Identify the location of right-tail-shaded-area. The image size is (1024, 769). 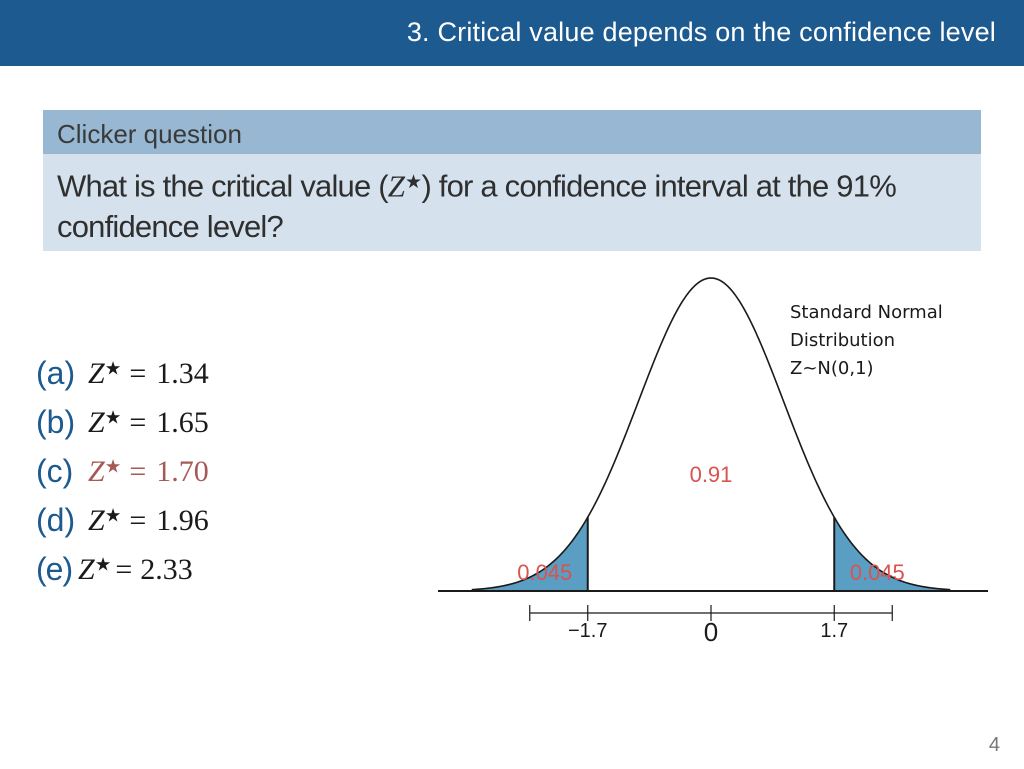
(892, 554).